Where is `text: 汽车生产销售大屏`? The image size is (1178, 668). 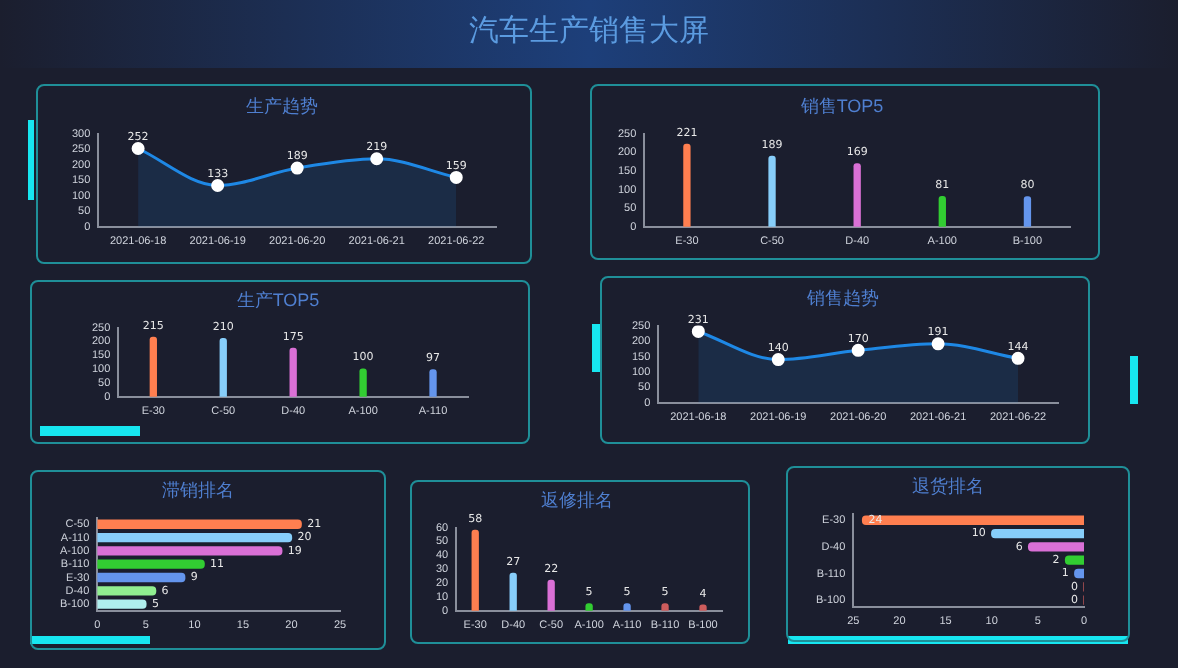
text: 汽车生产销售大屏 is located at coordinates (589, 31).